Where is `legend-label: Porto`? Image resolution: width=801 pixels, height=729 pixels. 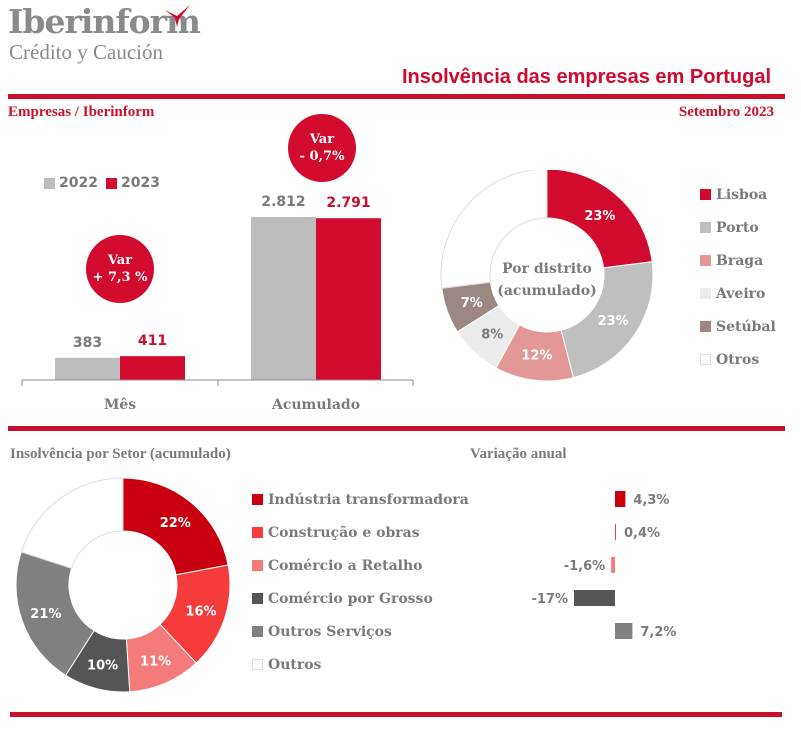
legend-label: Porto is located at coordinates (737, 227).